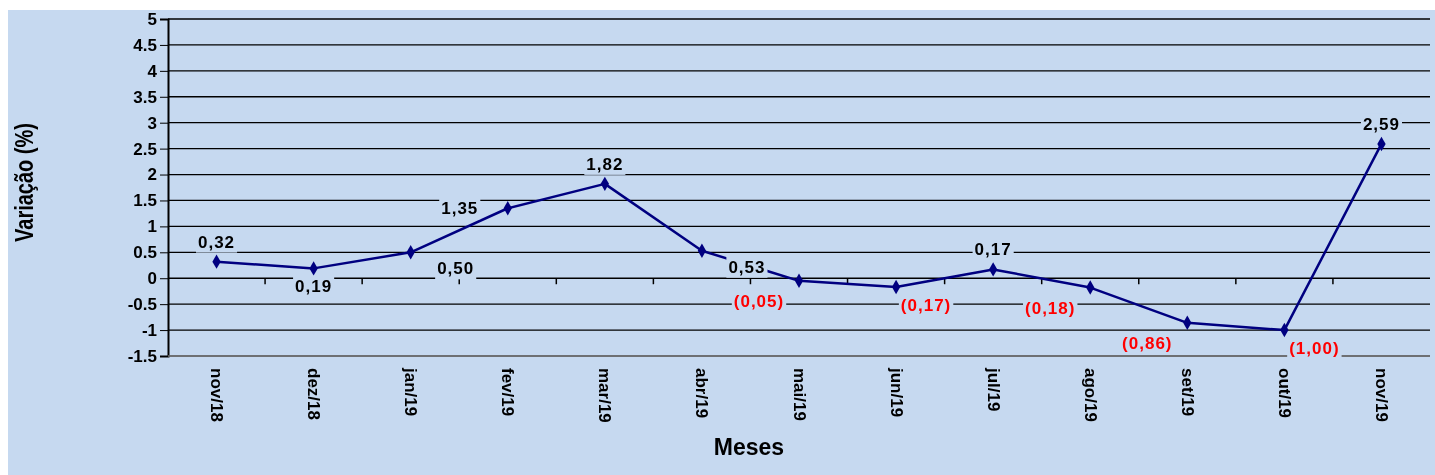 This screenshot has width=1435, height=475. Describe the element at coordinates (1090, 395) in the screenshot. I see `x-tick-label: ago/19` at that location.